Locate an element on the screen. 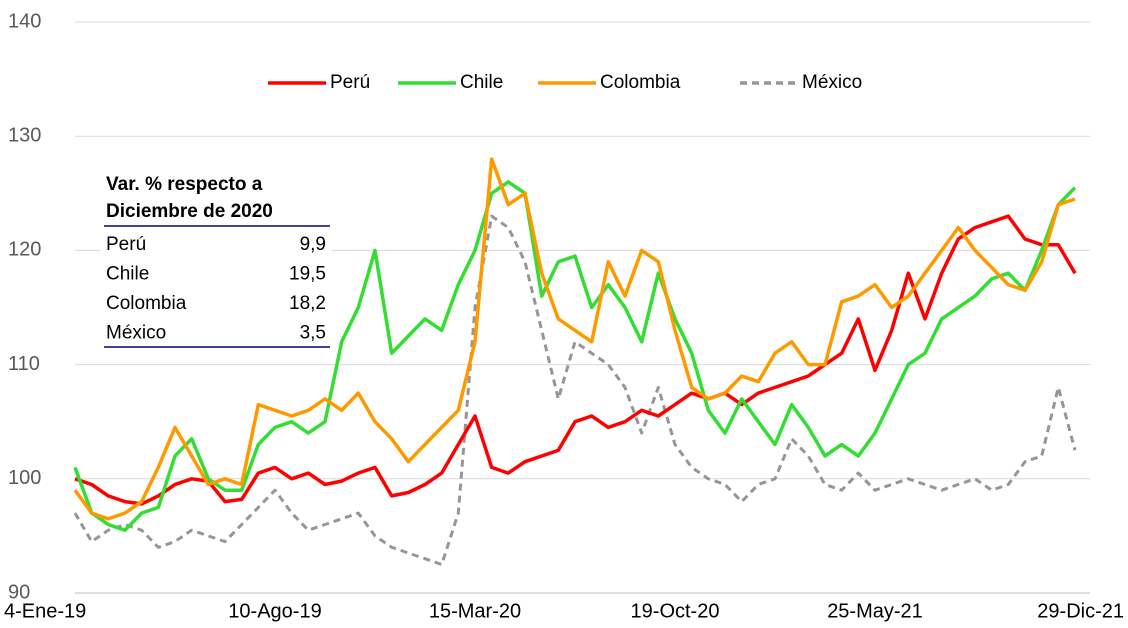  table-title: Var. % respecto a is located at coordinates (184, 184).